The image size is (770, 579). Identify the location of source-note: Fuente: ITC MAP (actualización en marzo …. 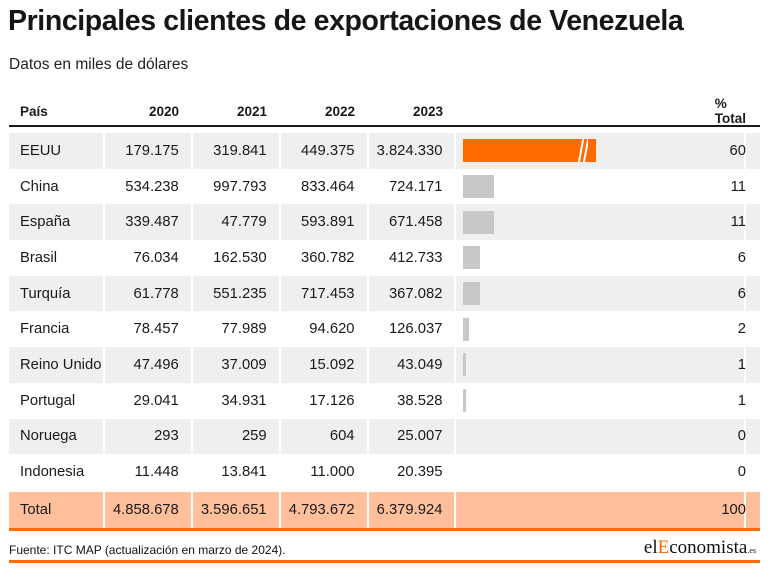
(147, 550).